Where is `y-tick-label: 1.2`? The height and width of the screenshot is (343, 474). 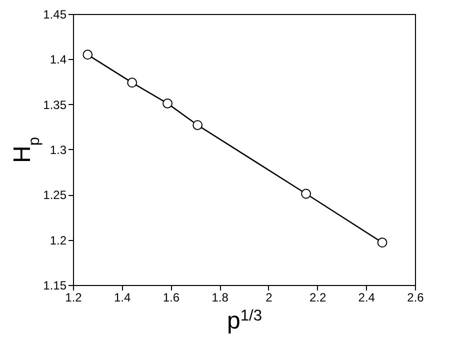
y-tick-label: 1.2 is located at coordinates (58, 240).